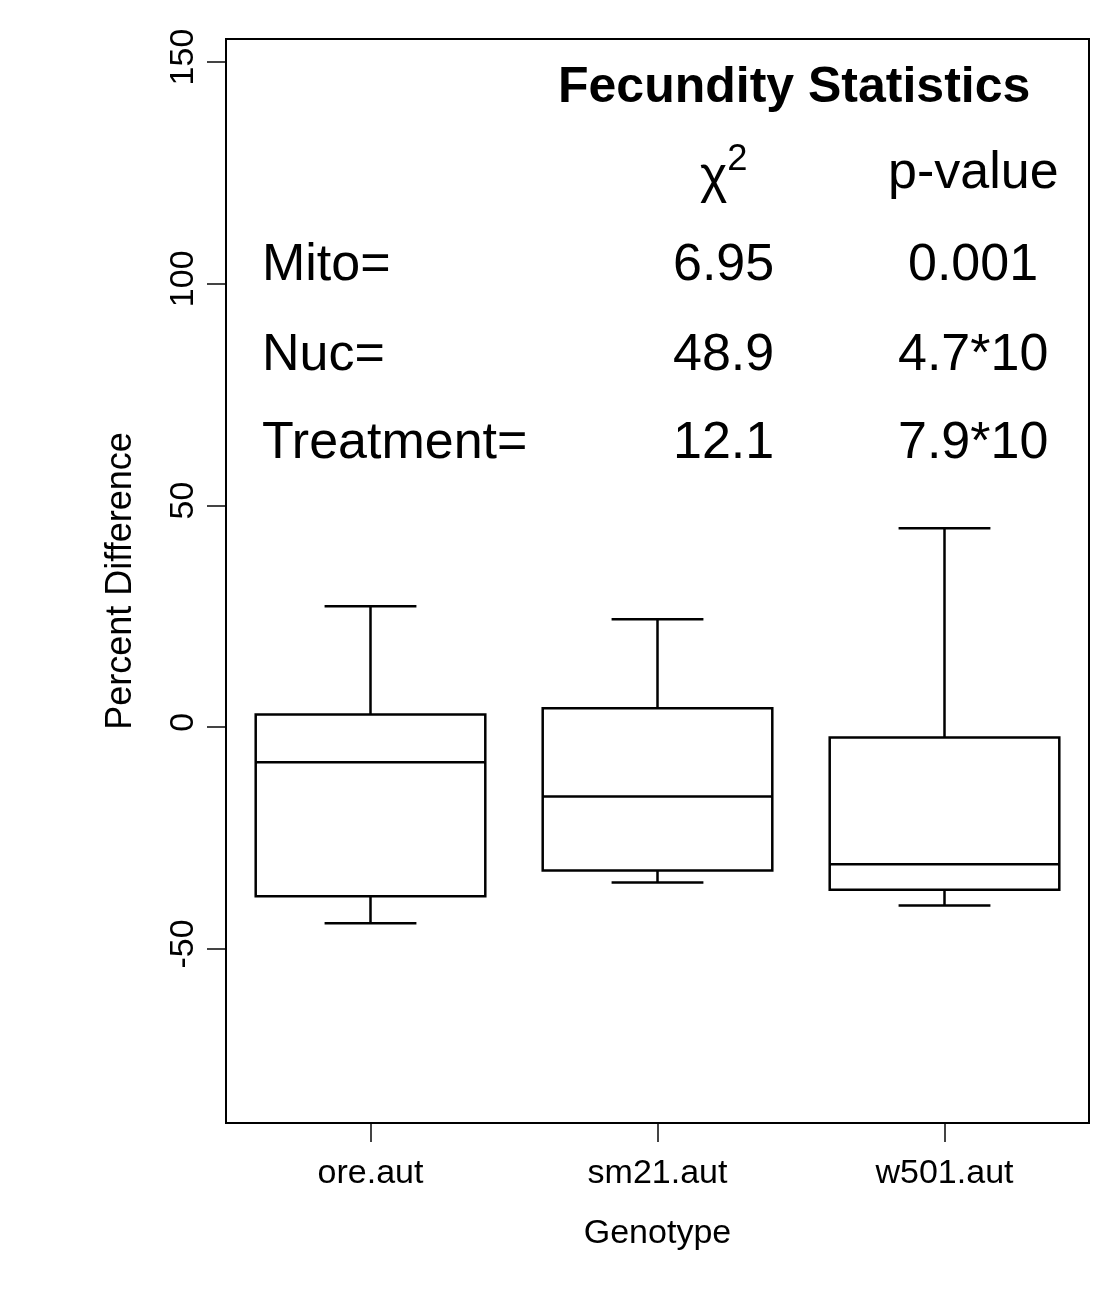 Image resolution: width=1101 pixels, height=1290 pixels. I want to click on y-tick-label: 100, so click(181, 279).